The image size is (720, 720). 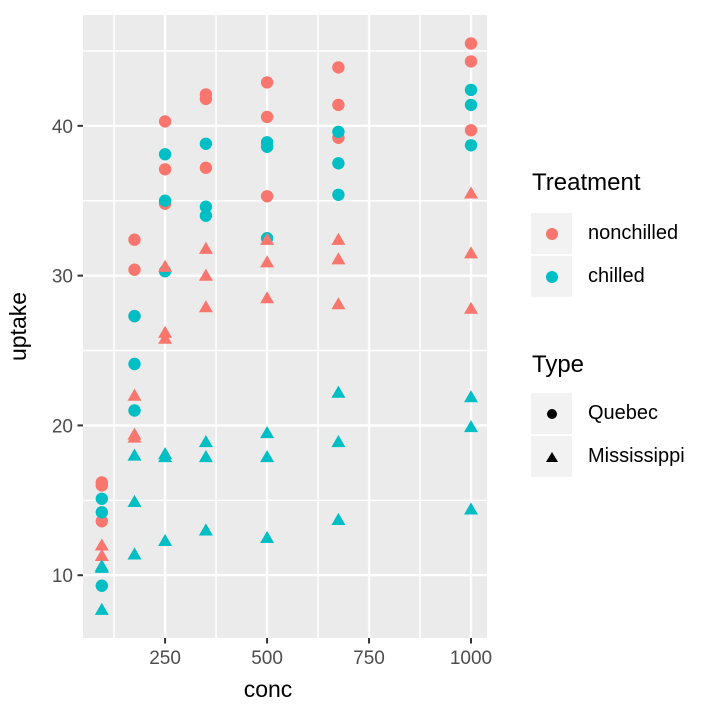 I want to click on x-tick-label: 250, so click(x=165, y=658).